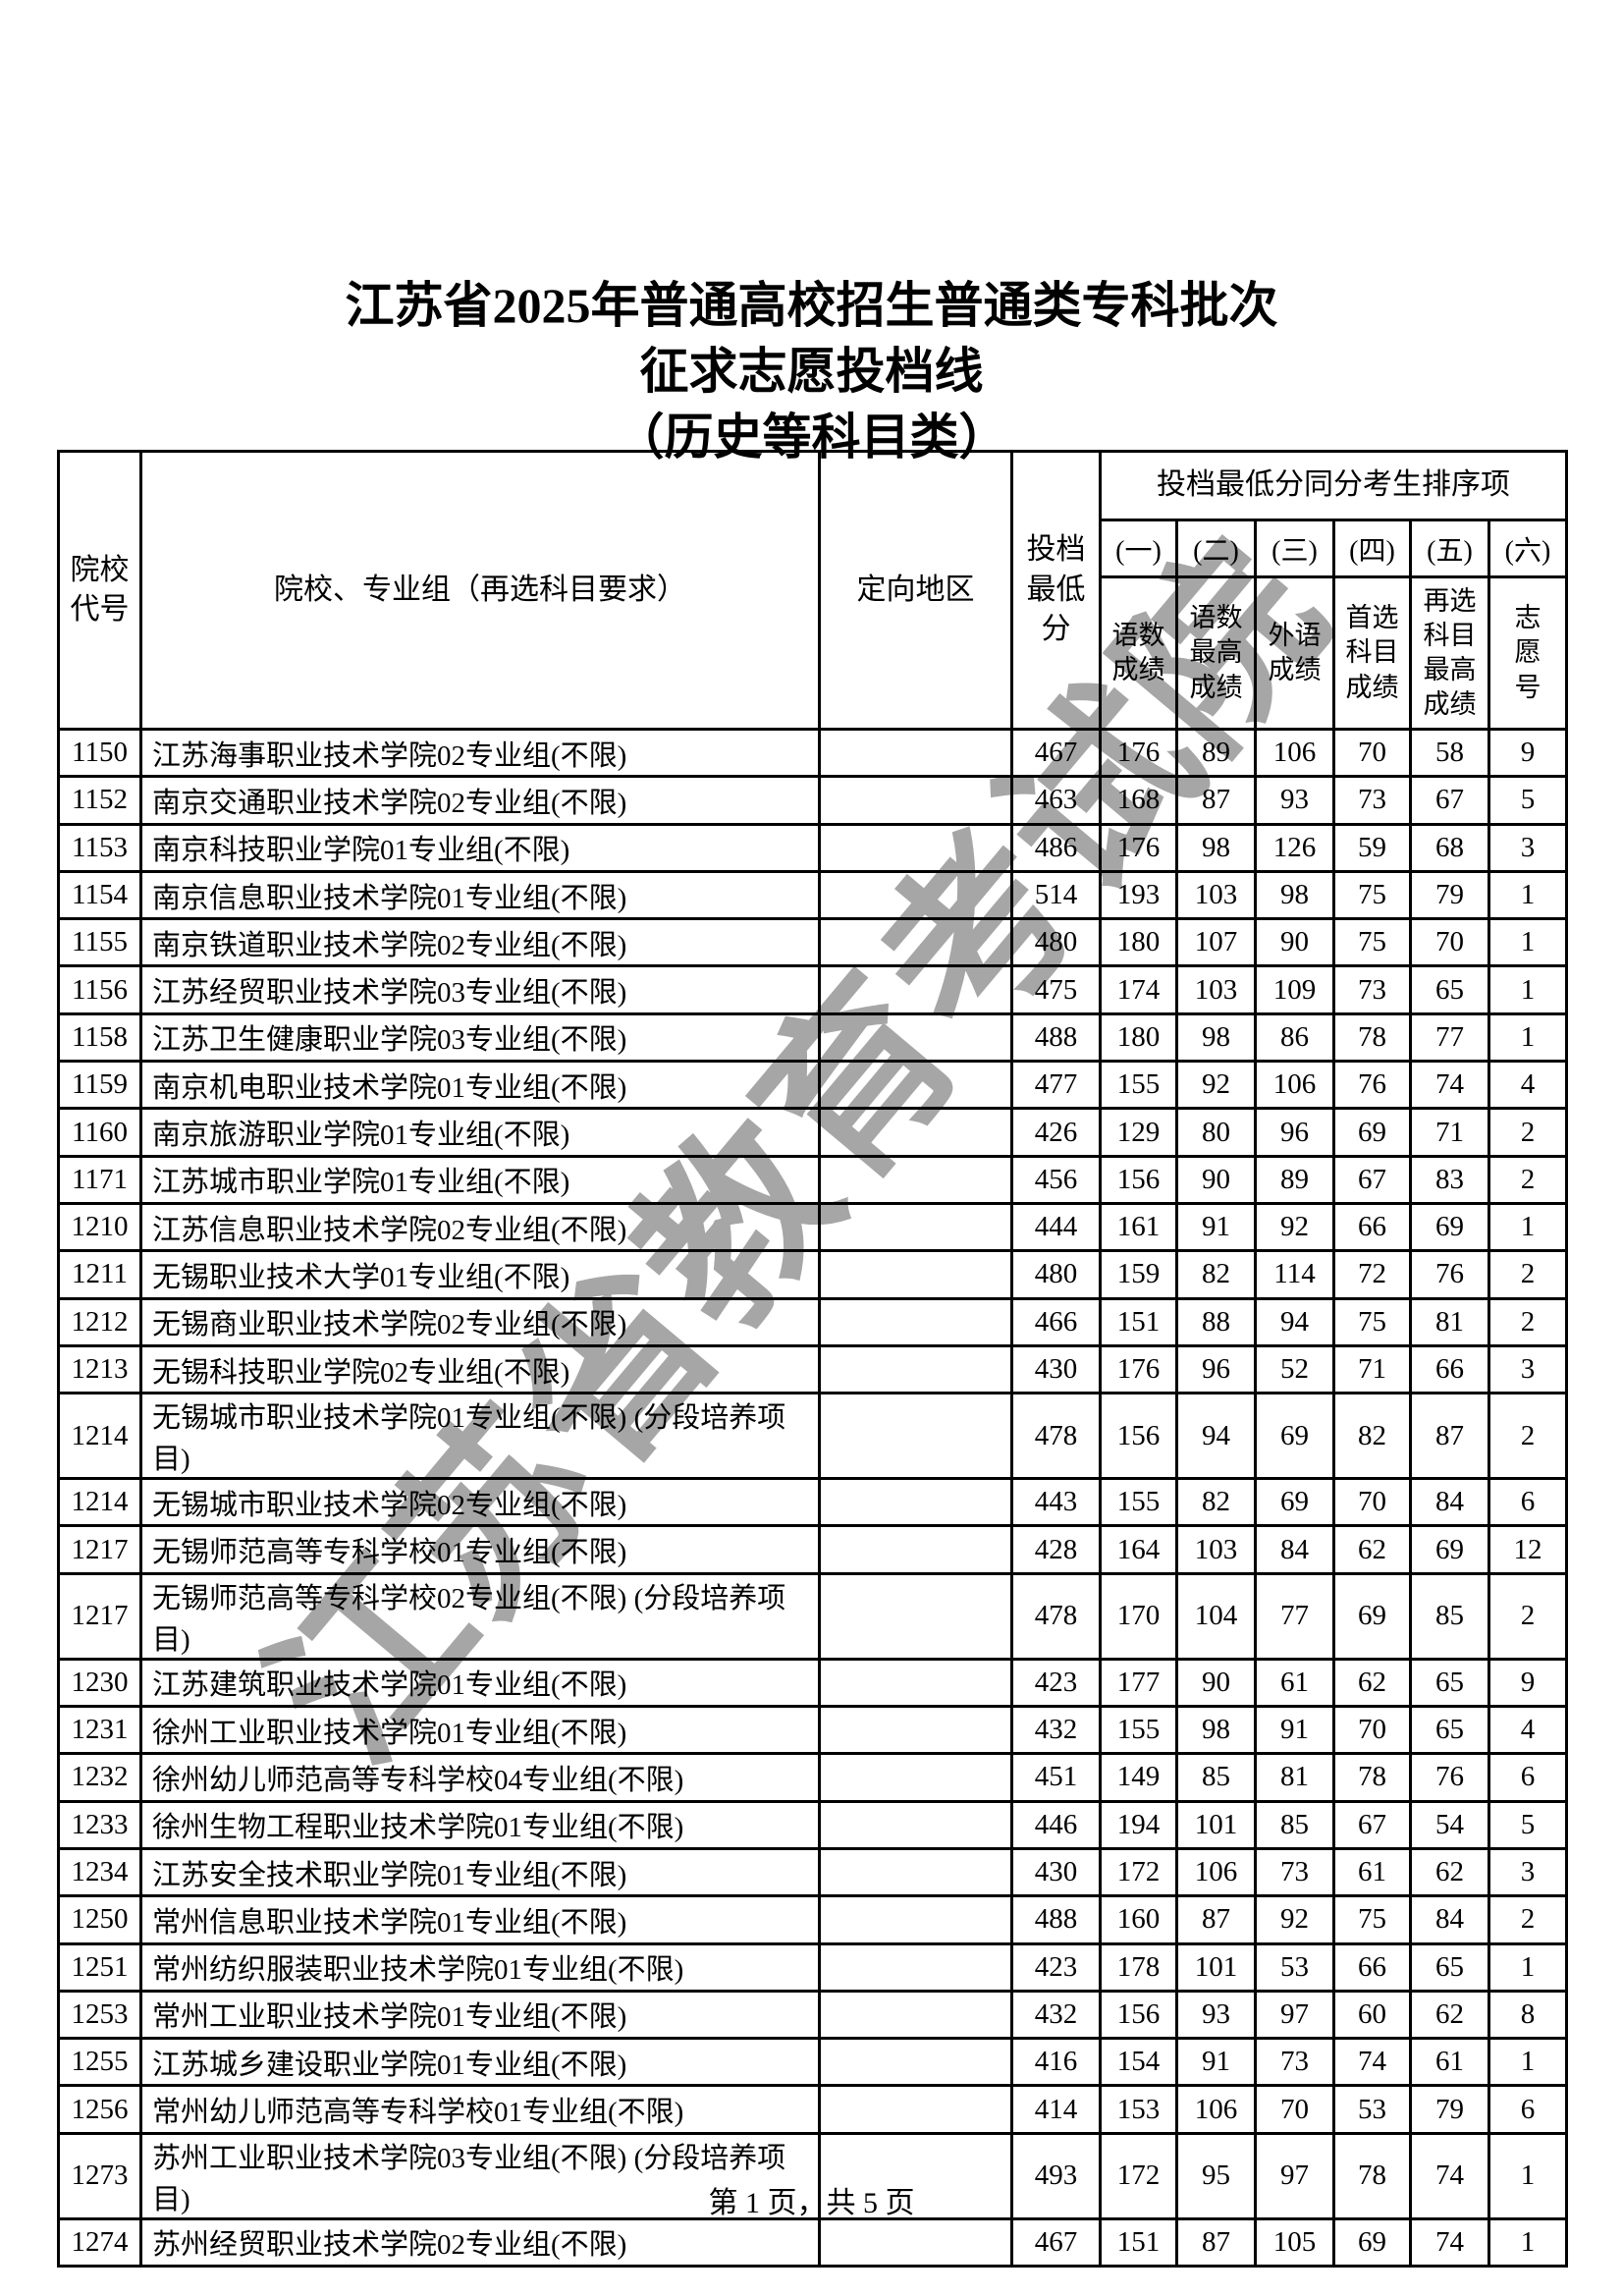 The image size is (1623, 2296). Describe the element at coordinates (1528, 1683) in the screenshot. I see `cell-volunteer-no: 9` at that location.